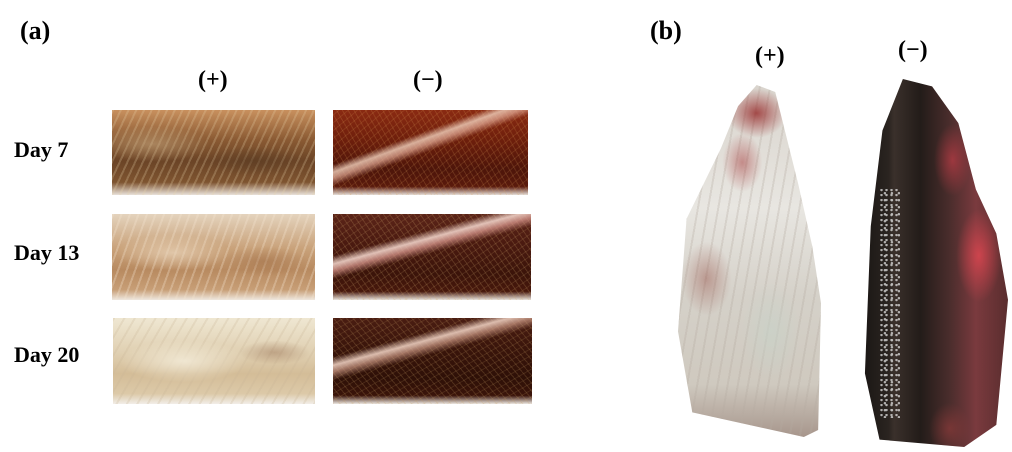 The height and width of the screenshot is (452, 1012). I want to click on large-plus-meat-shape, so click(749, 261).